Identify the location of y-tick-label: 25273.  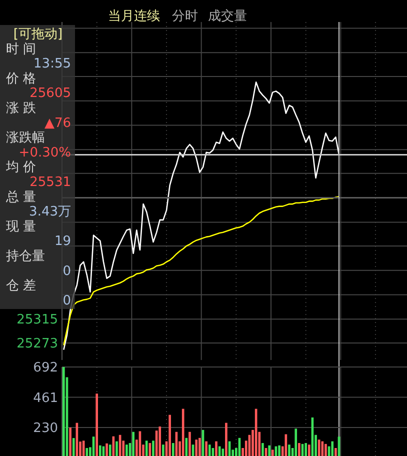
(37, 344).